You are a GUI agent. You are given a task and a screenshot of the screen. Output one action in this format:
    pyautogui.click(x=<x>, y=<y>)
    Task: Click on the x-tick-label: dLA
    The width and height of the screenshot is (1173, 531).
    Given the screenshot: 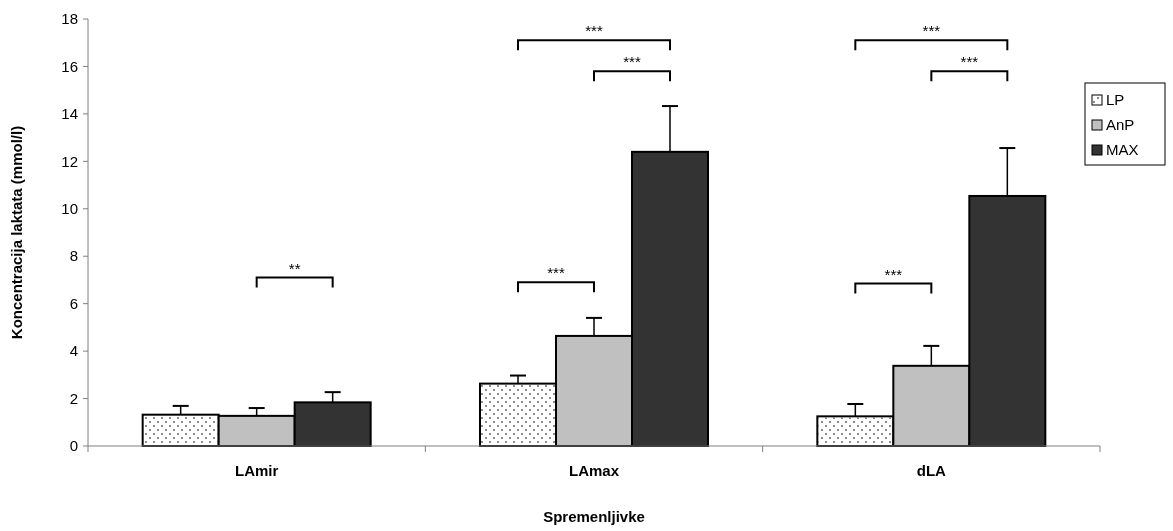 What is the action you would take?
    pyautogui.click(x=931, y=470)
    